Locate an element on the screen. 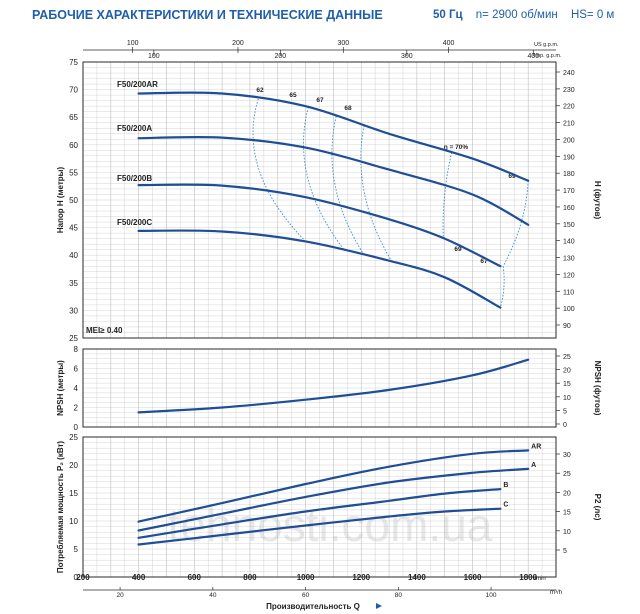 The height and width of the screenshot is (614, 640). power-y-tick-label: 20 is located at coordinates (73, 465).